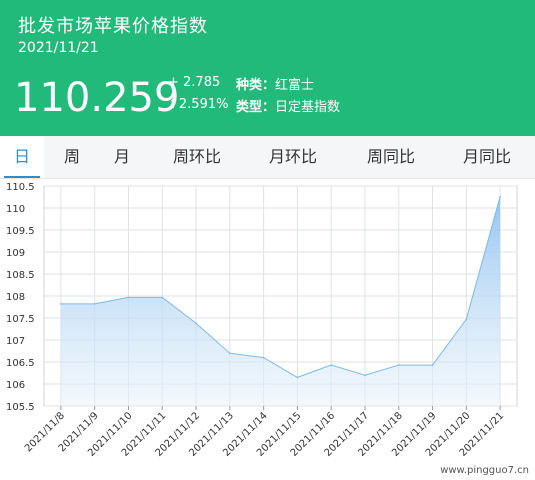 This screenshot has height=480, width=535. I want to click on price-change-percent: ↑2.591%, so click(198, 104).